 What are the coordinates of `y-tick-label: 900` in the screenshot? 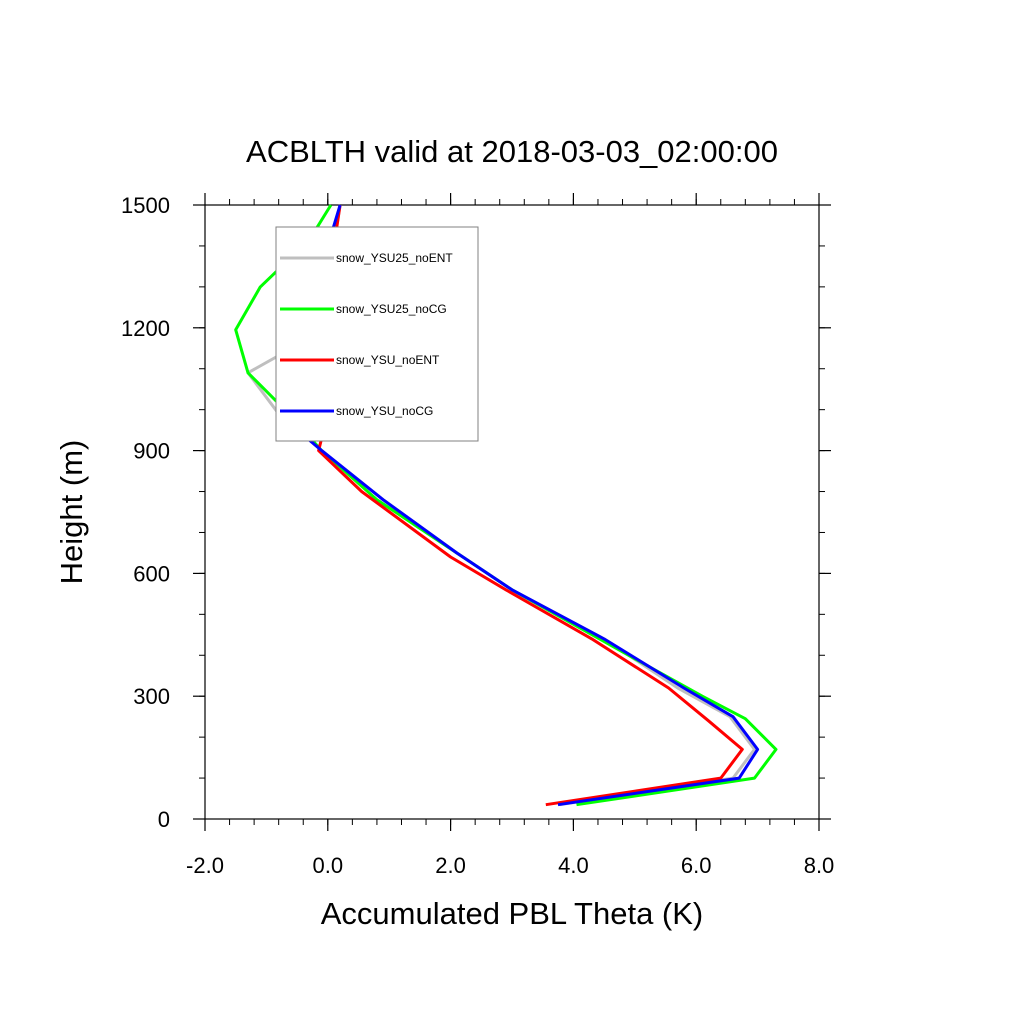 It's located at (151, 451).